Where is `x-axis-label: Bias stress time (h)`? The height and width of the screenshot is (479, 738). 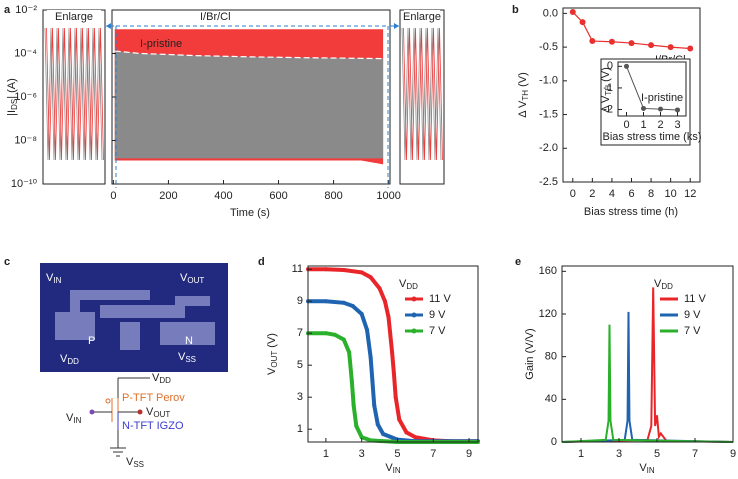
x-axis-label: Bias stress time (h) is located at coordinates (631, 212).